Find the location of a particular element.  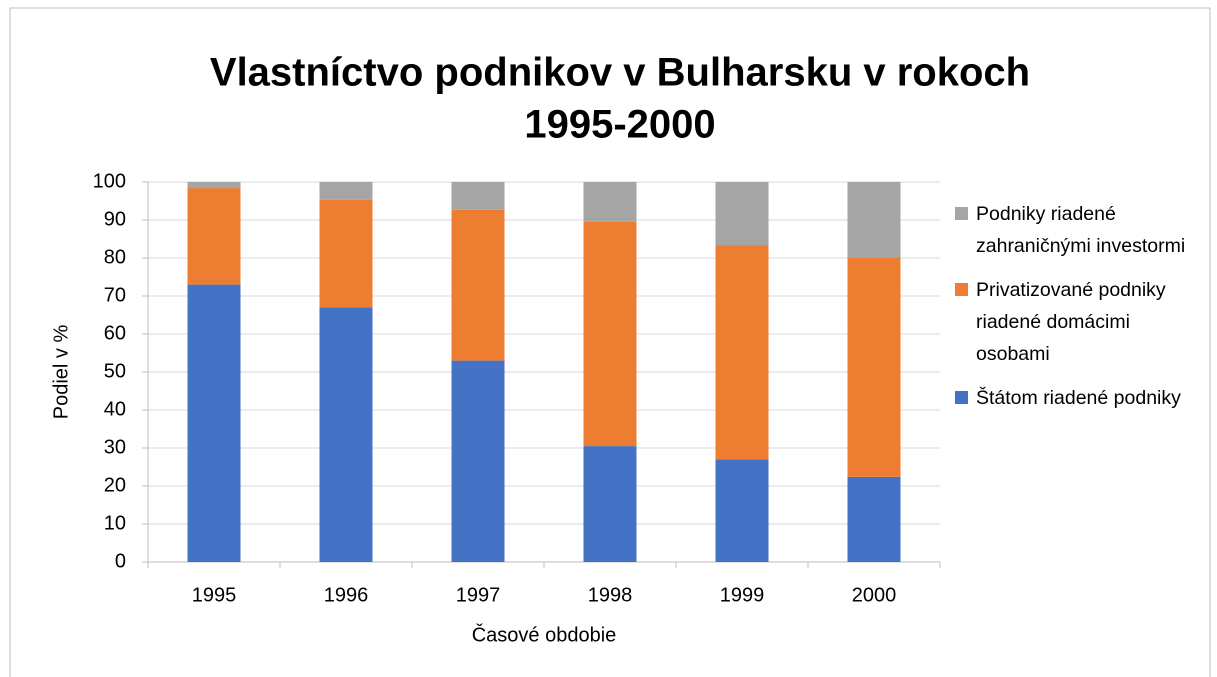

y-tick-label: 10 is located at coordinates (115, 523).